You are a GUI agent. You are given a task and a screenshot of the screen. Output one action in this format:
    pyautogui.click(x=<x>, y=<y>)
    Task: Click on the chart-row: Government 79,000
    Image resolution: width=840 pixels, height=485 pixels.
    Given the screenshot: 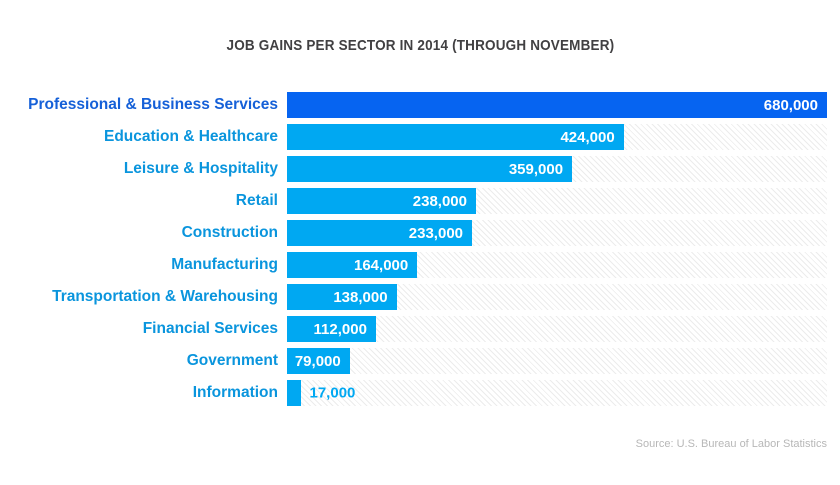 What is the action you would take?
    pyautogui.click(x=413, y=361)
    